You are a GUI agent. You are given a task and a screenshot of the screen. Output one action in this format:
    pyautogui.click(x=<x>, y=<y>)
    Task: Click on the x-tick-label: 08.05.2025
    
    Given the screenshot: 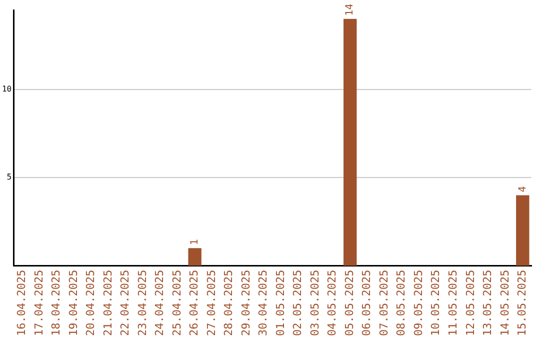 What is the action you would take?
    pyautogui.click(x=401, y=303)
    